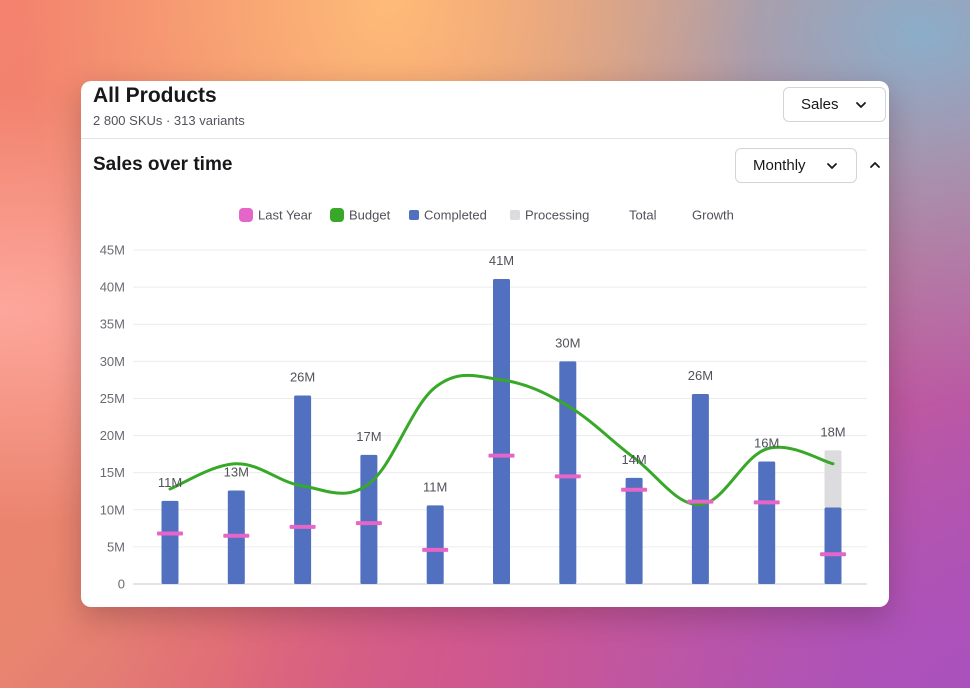 The height and width of the screenshot is (688, 970). What do you see at coordinates (633, 459) in the screenshot?
I see `total-data-label: 14M` at bounding box center [633, 459].